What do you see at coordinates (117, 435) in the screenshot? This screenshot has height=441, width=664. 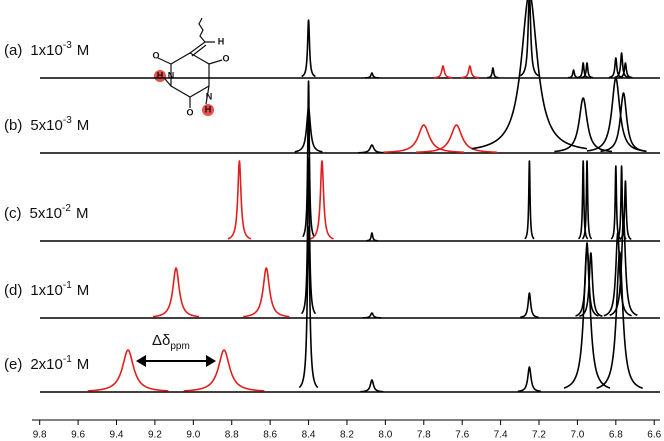 I see `x-tick-label: 9.4` at bounding box center [117, 435].